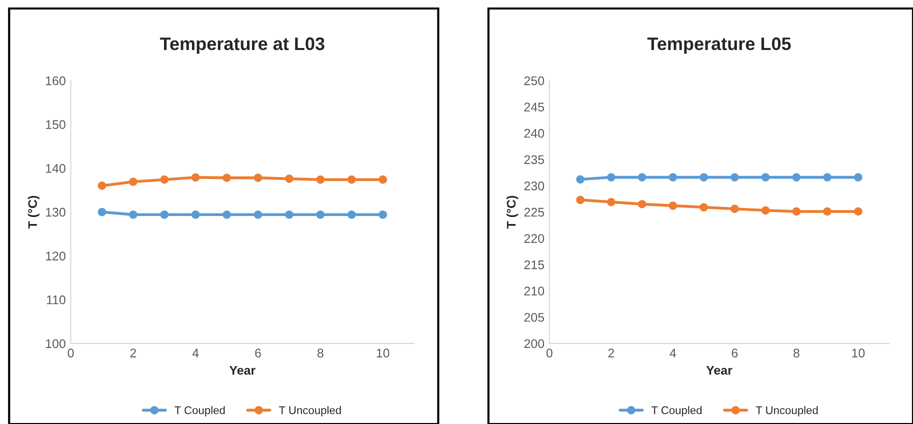 The image size is (913, 424). What do you see at coordinates (534, 343) in the screenshot?
I see `y-tick-label: 200` at bounding box center [534, 343].